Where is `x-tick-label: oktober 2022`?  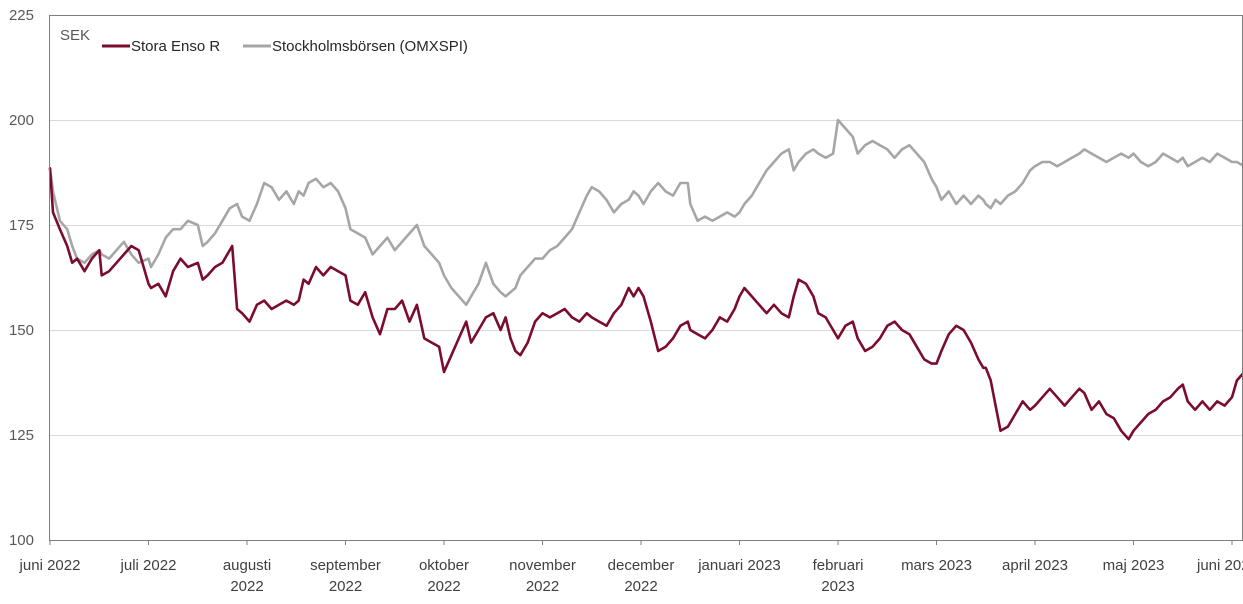 x-tick-label: oktober 2022 is located at coordinates (444, 576).